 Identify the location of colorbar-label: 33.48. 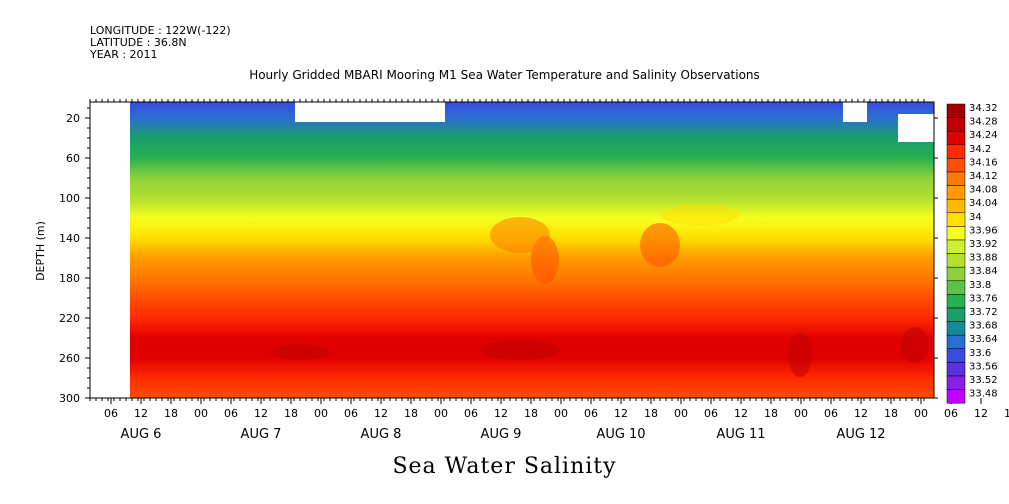
(983, 394).